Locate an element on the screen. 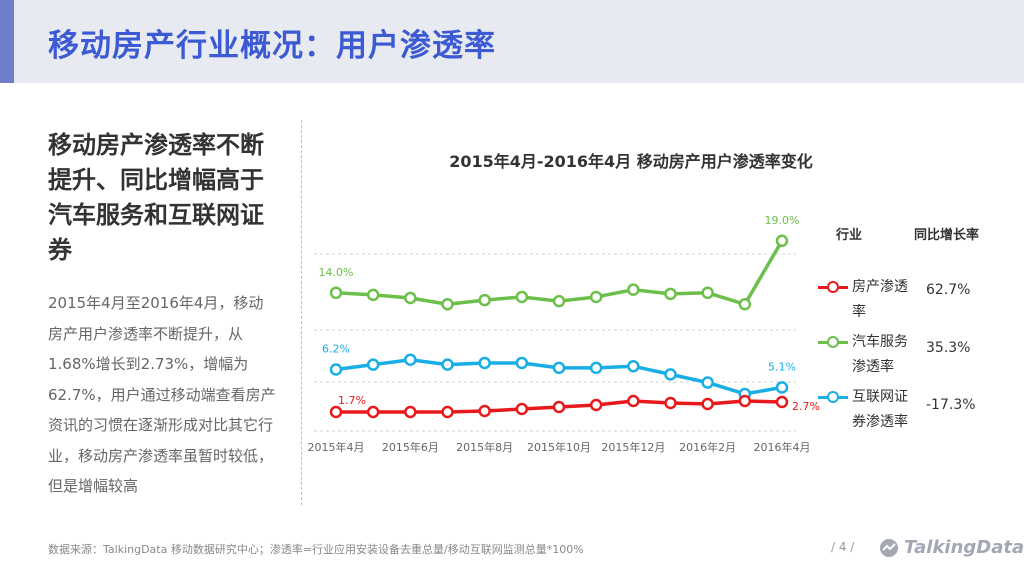  legend-industry-header: 行业 is located at coordinates (849, 235).